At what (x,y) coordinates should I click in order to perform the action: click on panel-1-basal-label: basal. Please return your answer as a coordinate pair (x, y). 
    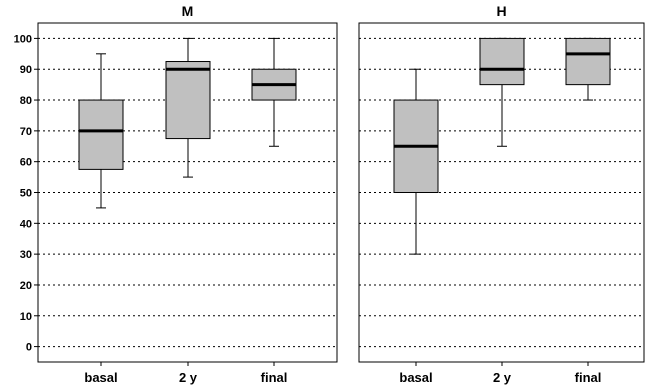
    Looking at the image, I should click on (100, 377).